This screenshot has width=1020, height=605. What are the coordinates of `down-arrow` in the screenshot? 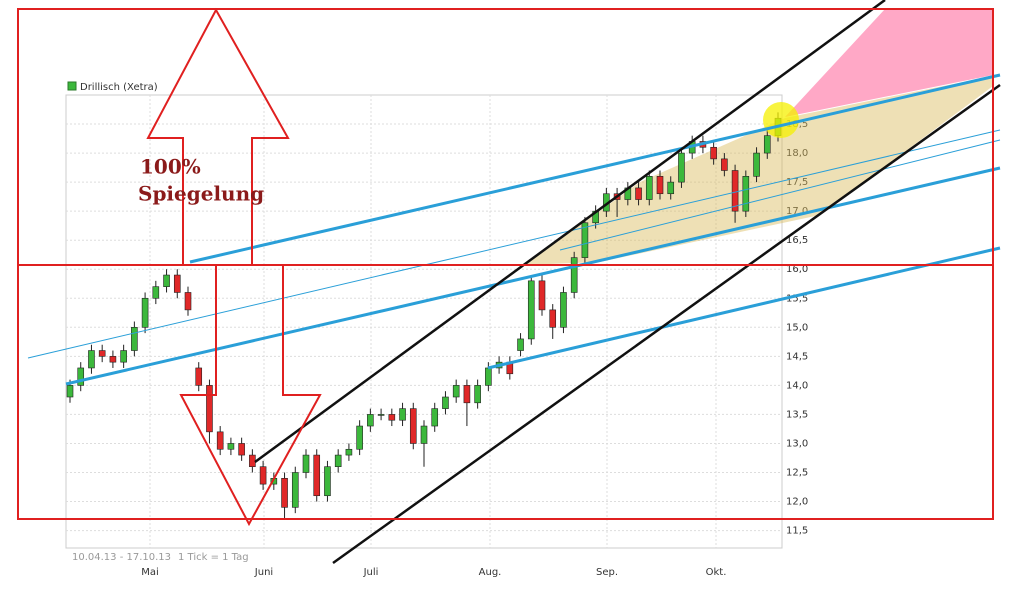 It's located at (250, 395).